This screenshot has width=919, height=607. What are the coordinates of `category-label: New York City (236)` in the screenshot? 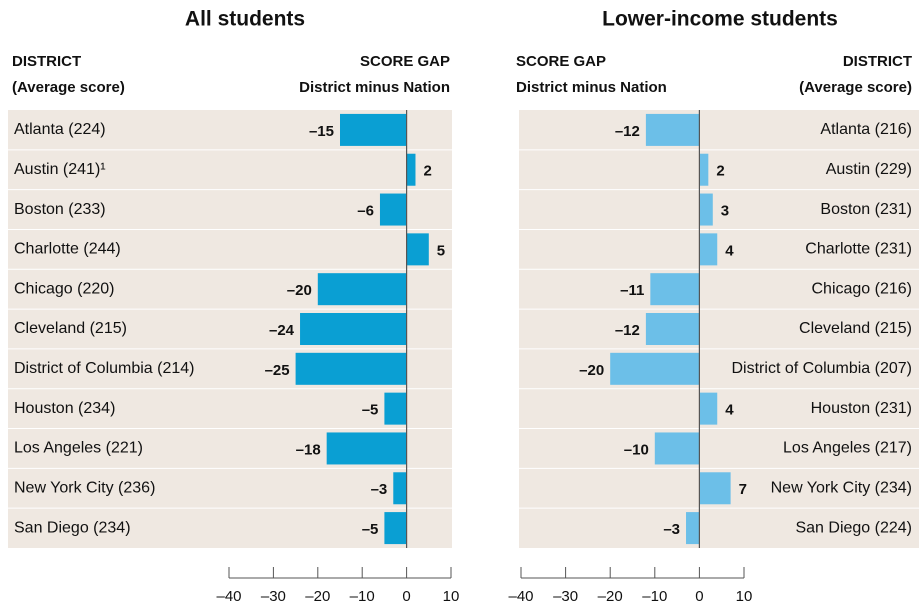 It's located at (84, 487).